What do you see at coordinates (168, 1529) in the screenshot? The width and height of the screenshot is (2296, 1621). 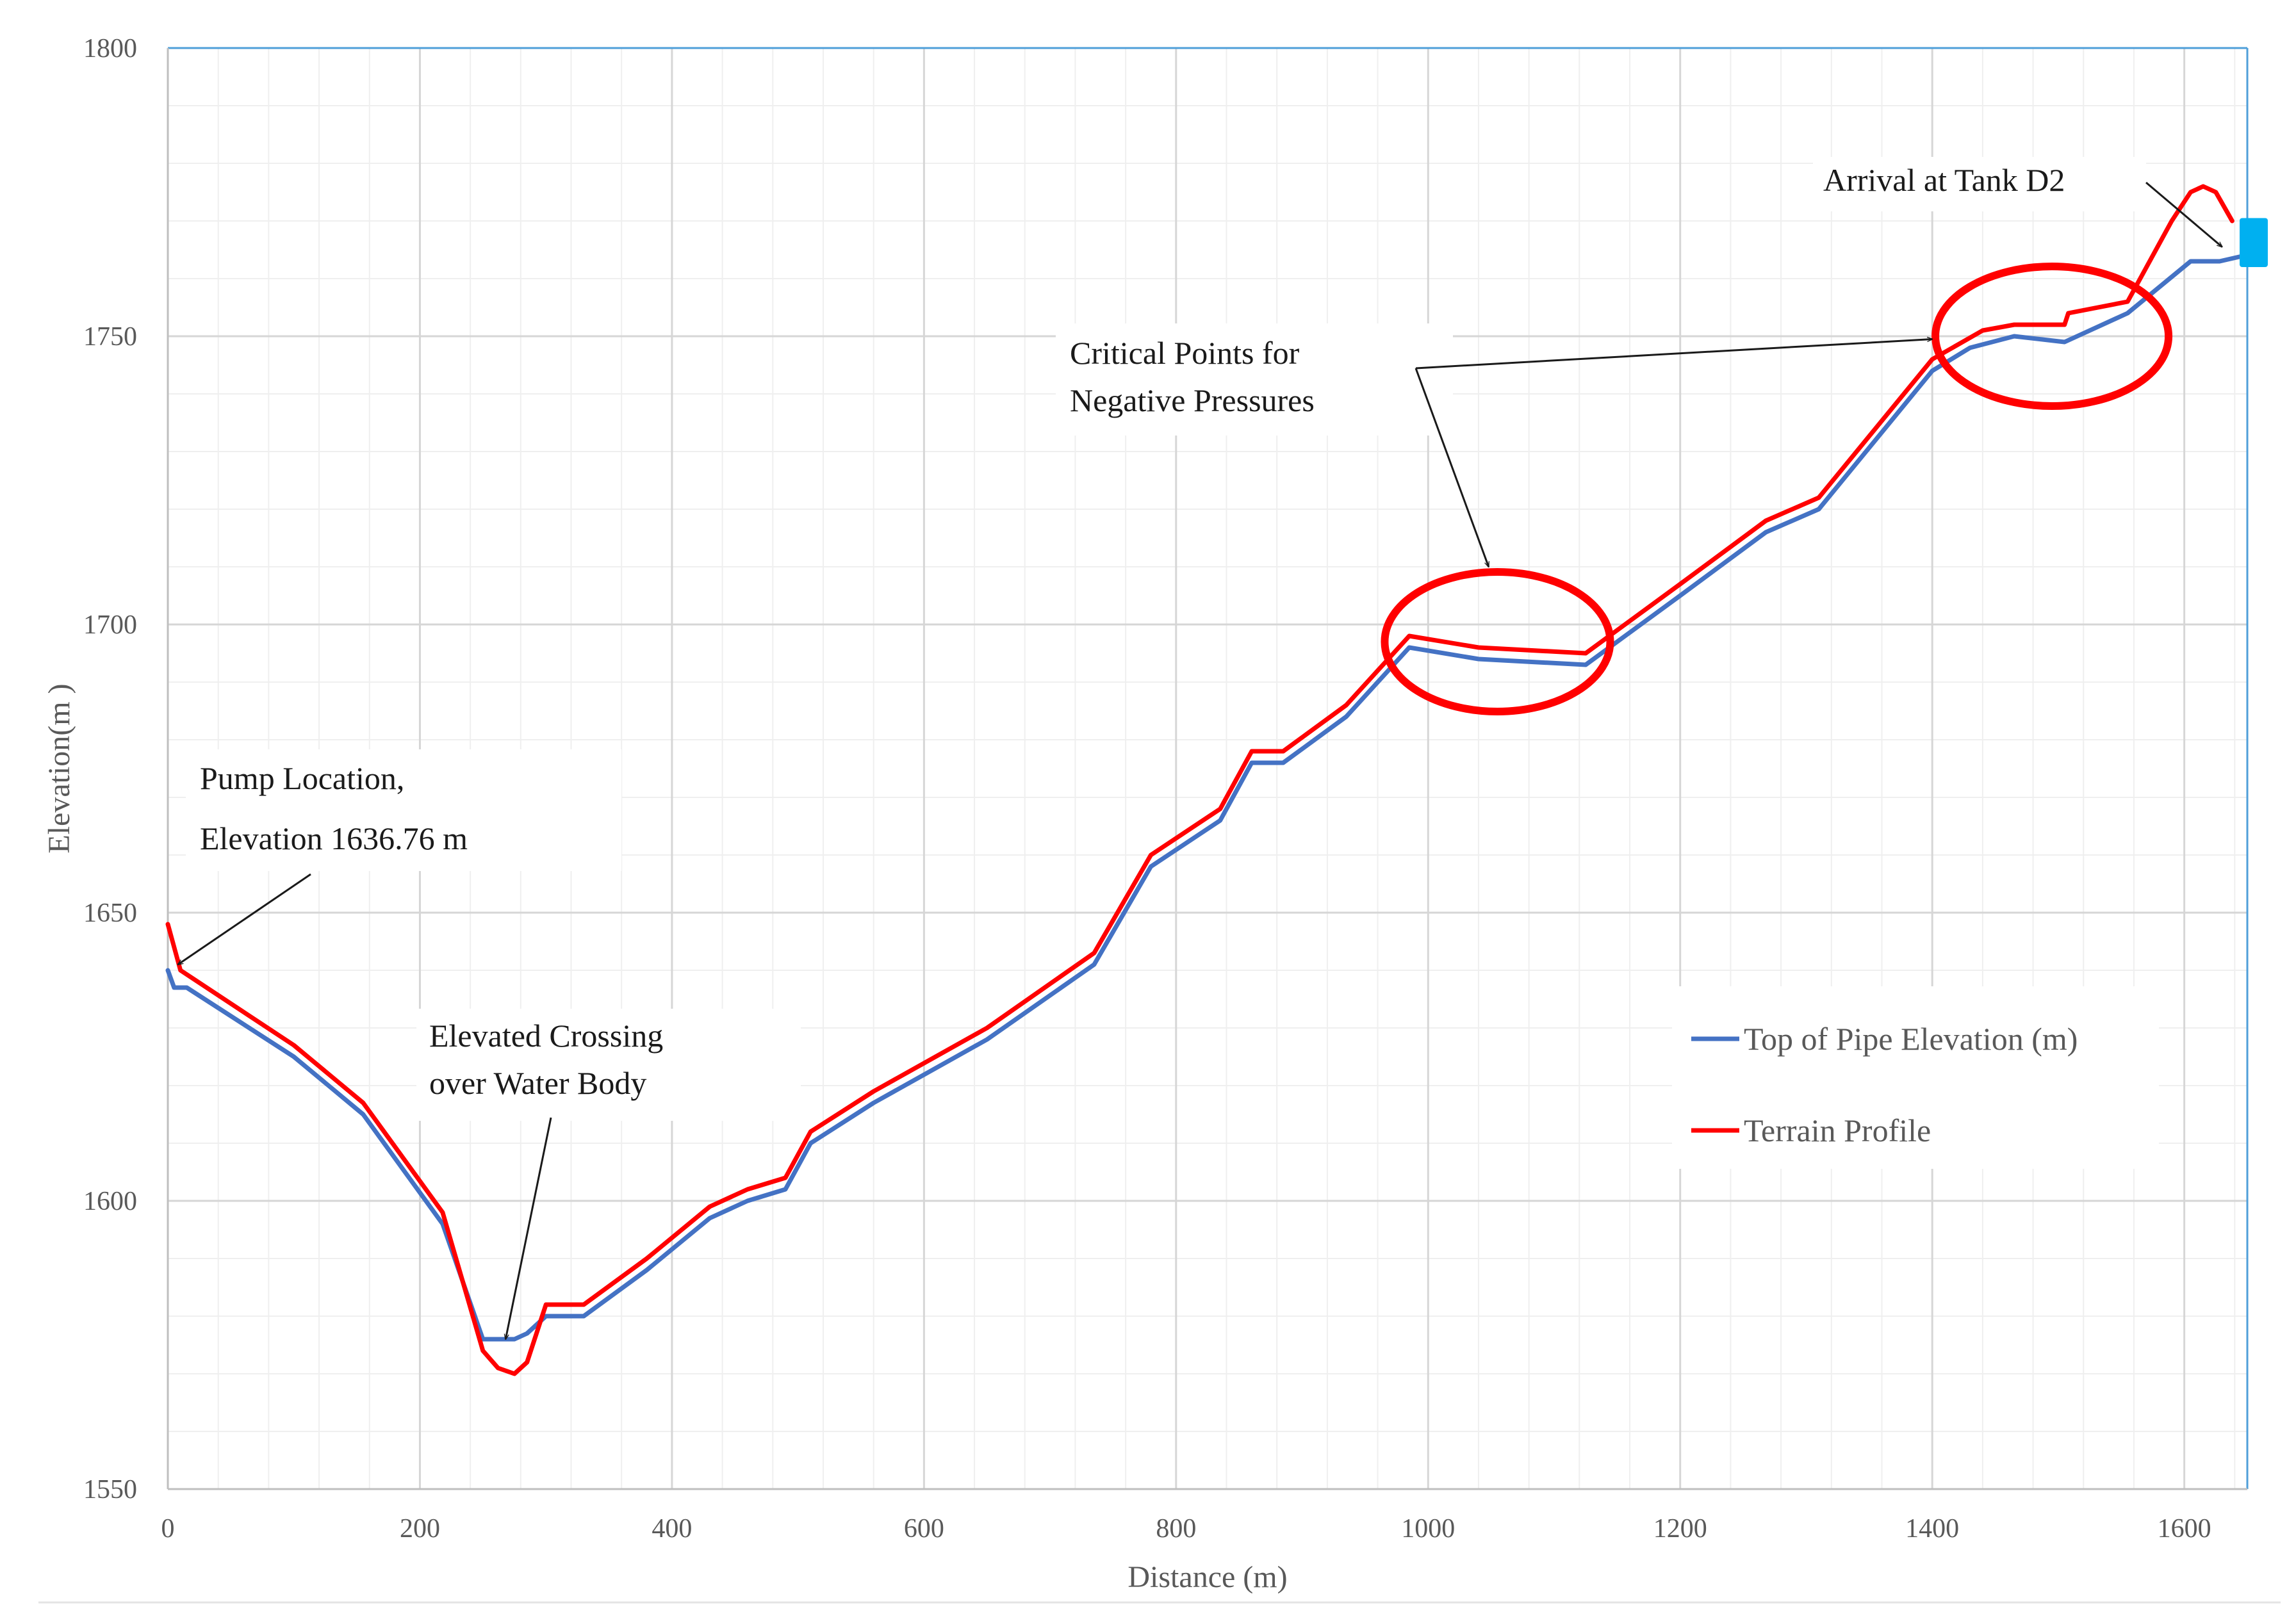 I see `x-tick-label: 0` at bounding box center [168, 1529].